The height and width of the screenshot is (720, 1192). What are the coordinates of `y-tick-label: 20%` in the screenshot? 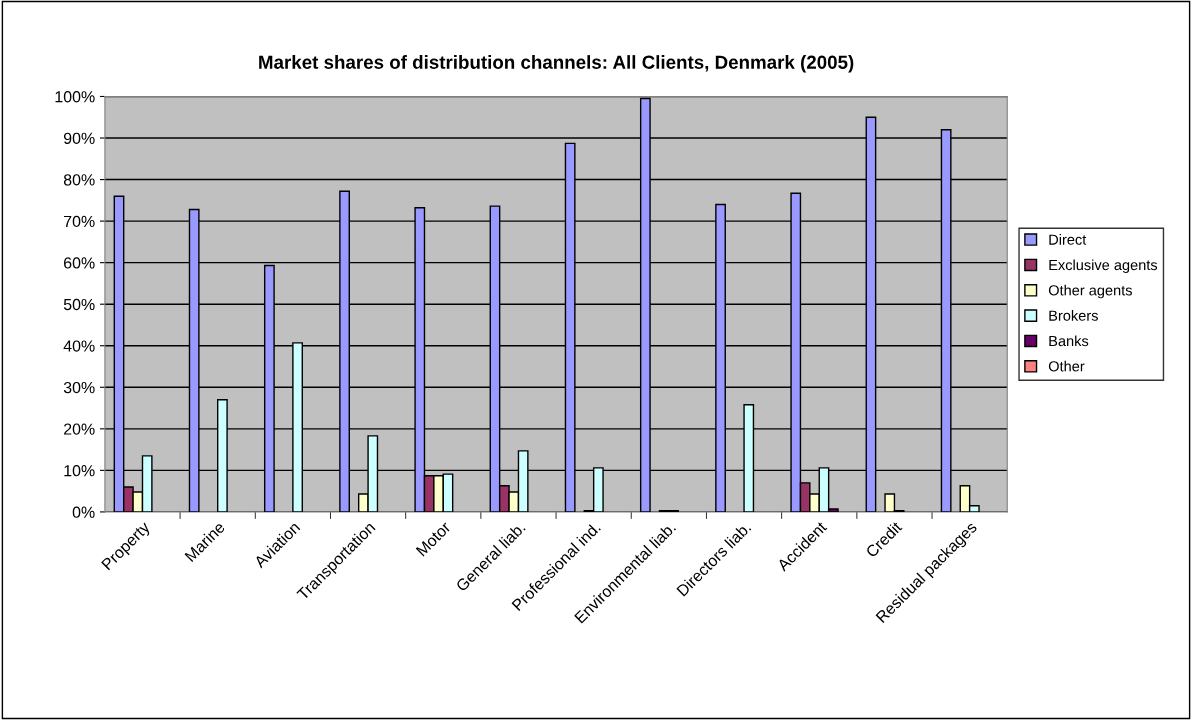 It's located at (79, 429).